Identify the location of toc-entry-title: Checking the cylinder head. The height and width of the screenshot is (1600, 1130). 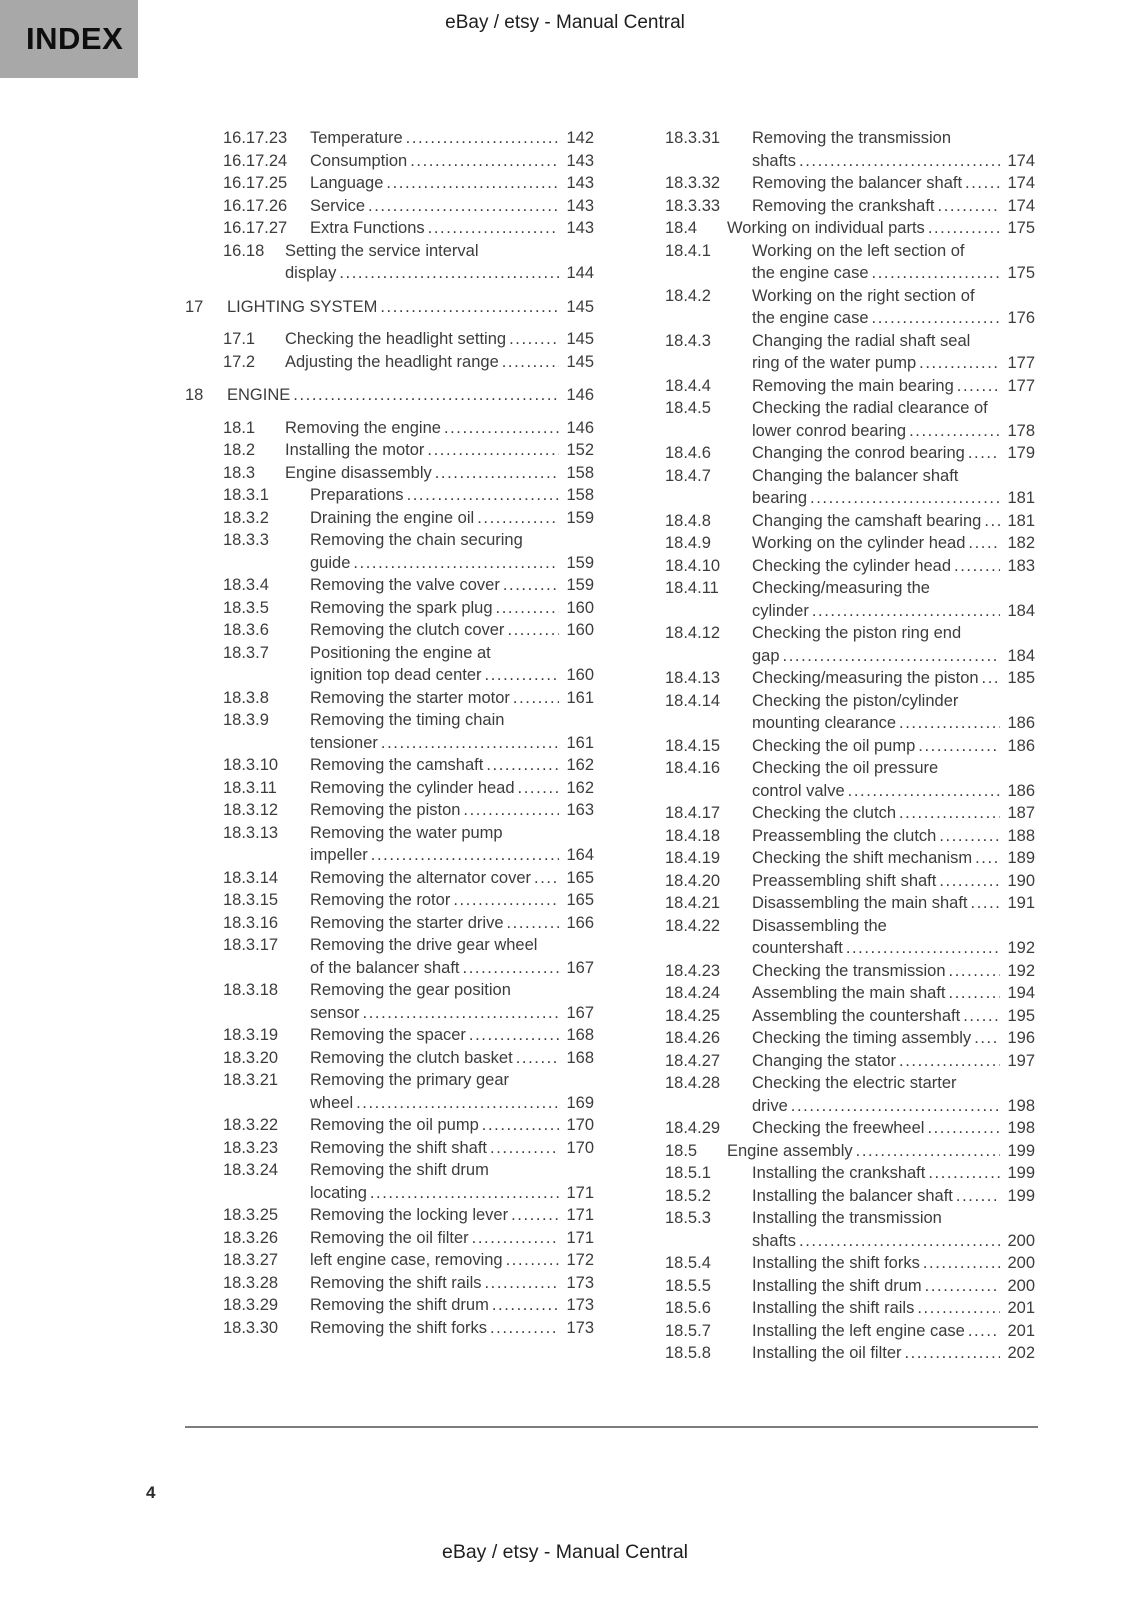
(852, 565).